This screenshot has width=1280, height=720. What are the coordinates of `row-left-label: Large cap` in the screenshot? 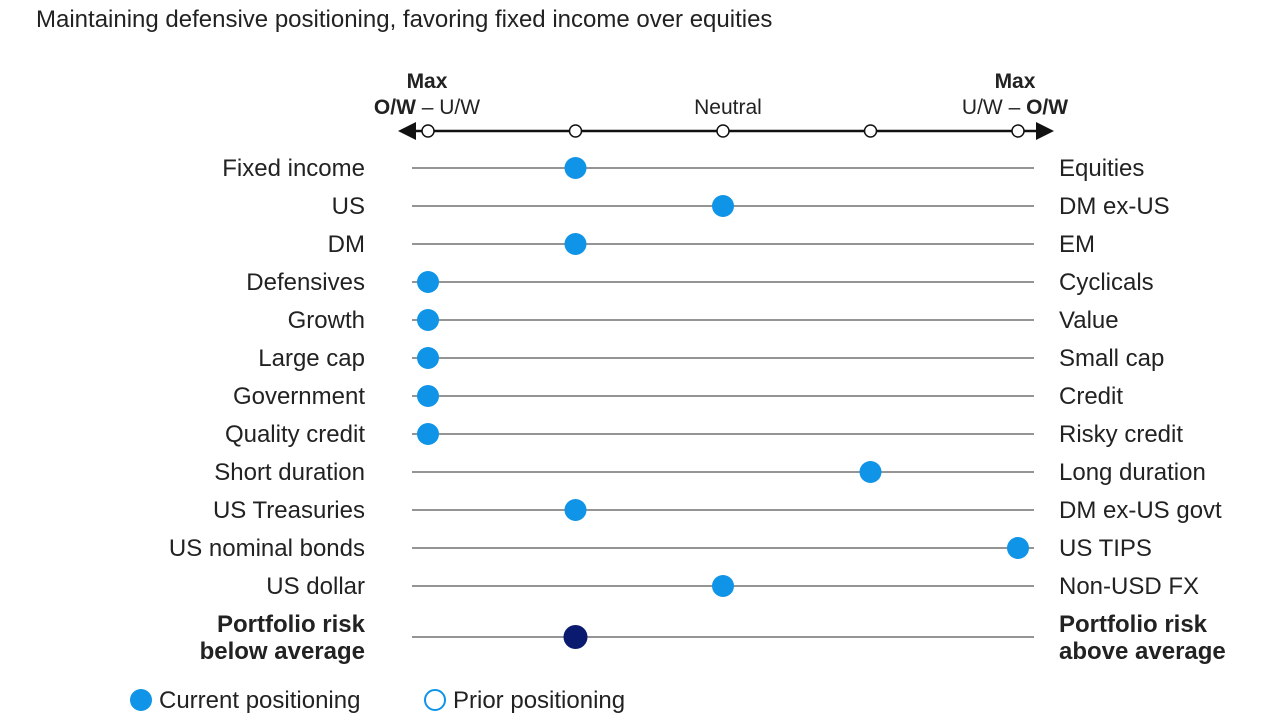 It's located at (311, 358).